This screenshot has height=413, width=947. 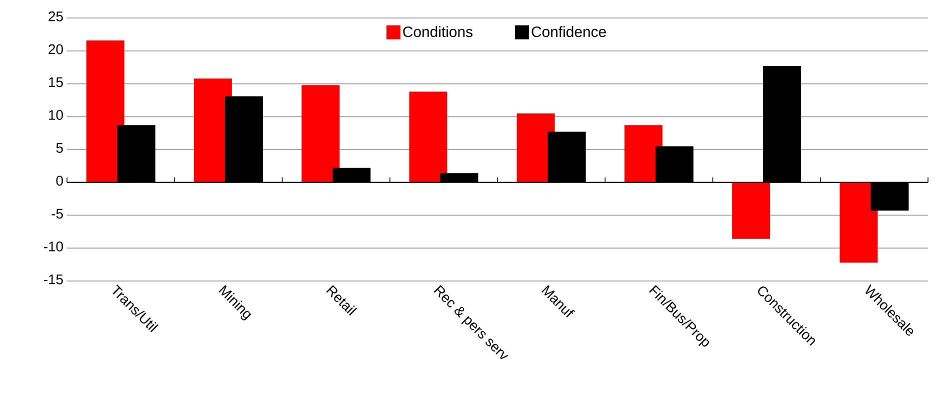 What do you see at coordinates (569, 32) in the screenshot?
I see `legend-label: Confidence` at bounding box center [569, 32].